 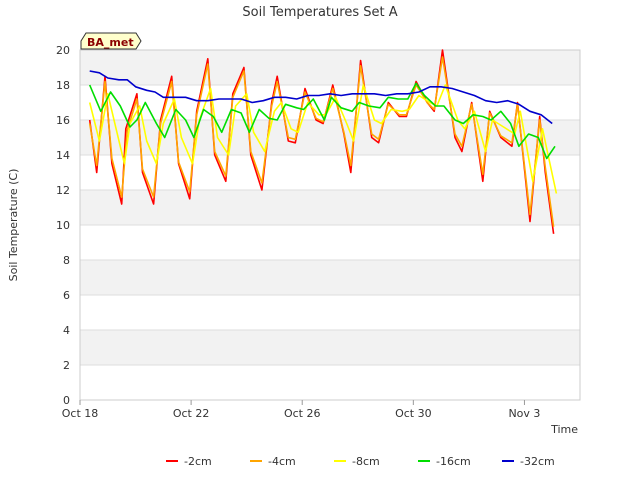 I want to click on chart-title: Soil Temperatures Set A, so click(x=319, y=12).